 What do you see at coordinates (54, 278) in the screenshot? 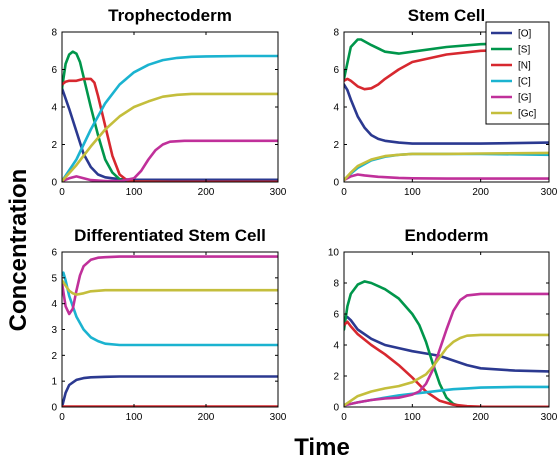
I see `y-tick-label: 5` at bounding box center [54, 278].